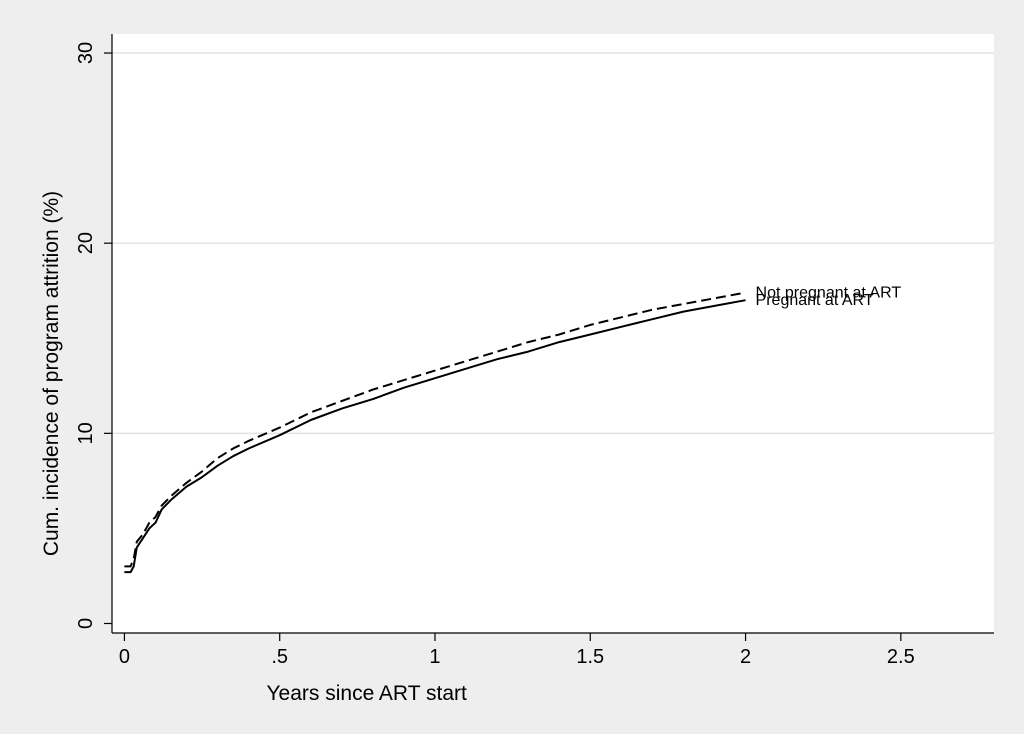 The image size is (1024, 734). I want to click on x-tick-label-5: 2.5, so click(901, 657).